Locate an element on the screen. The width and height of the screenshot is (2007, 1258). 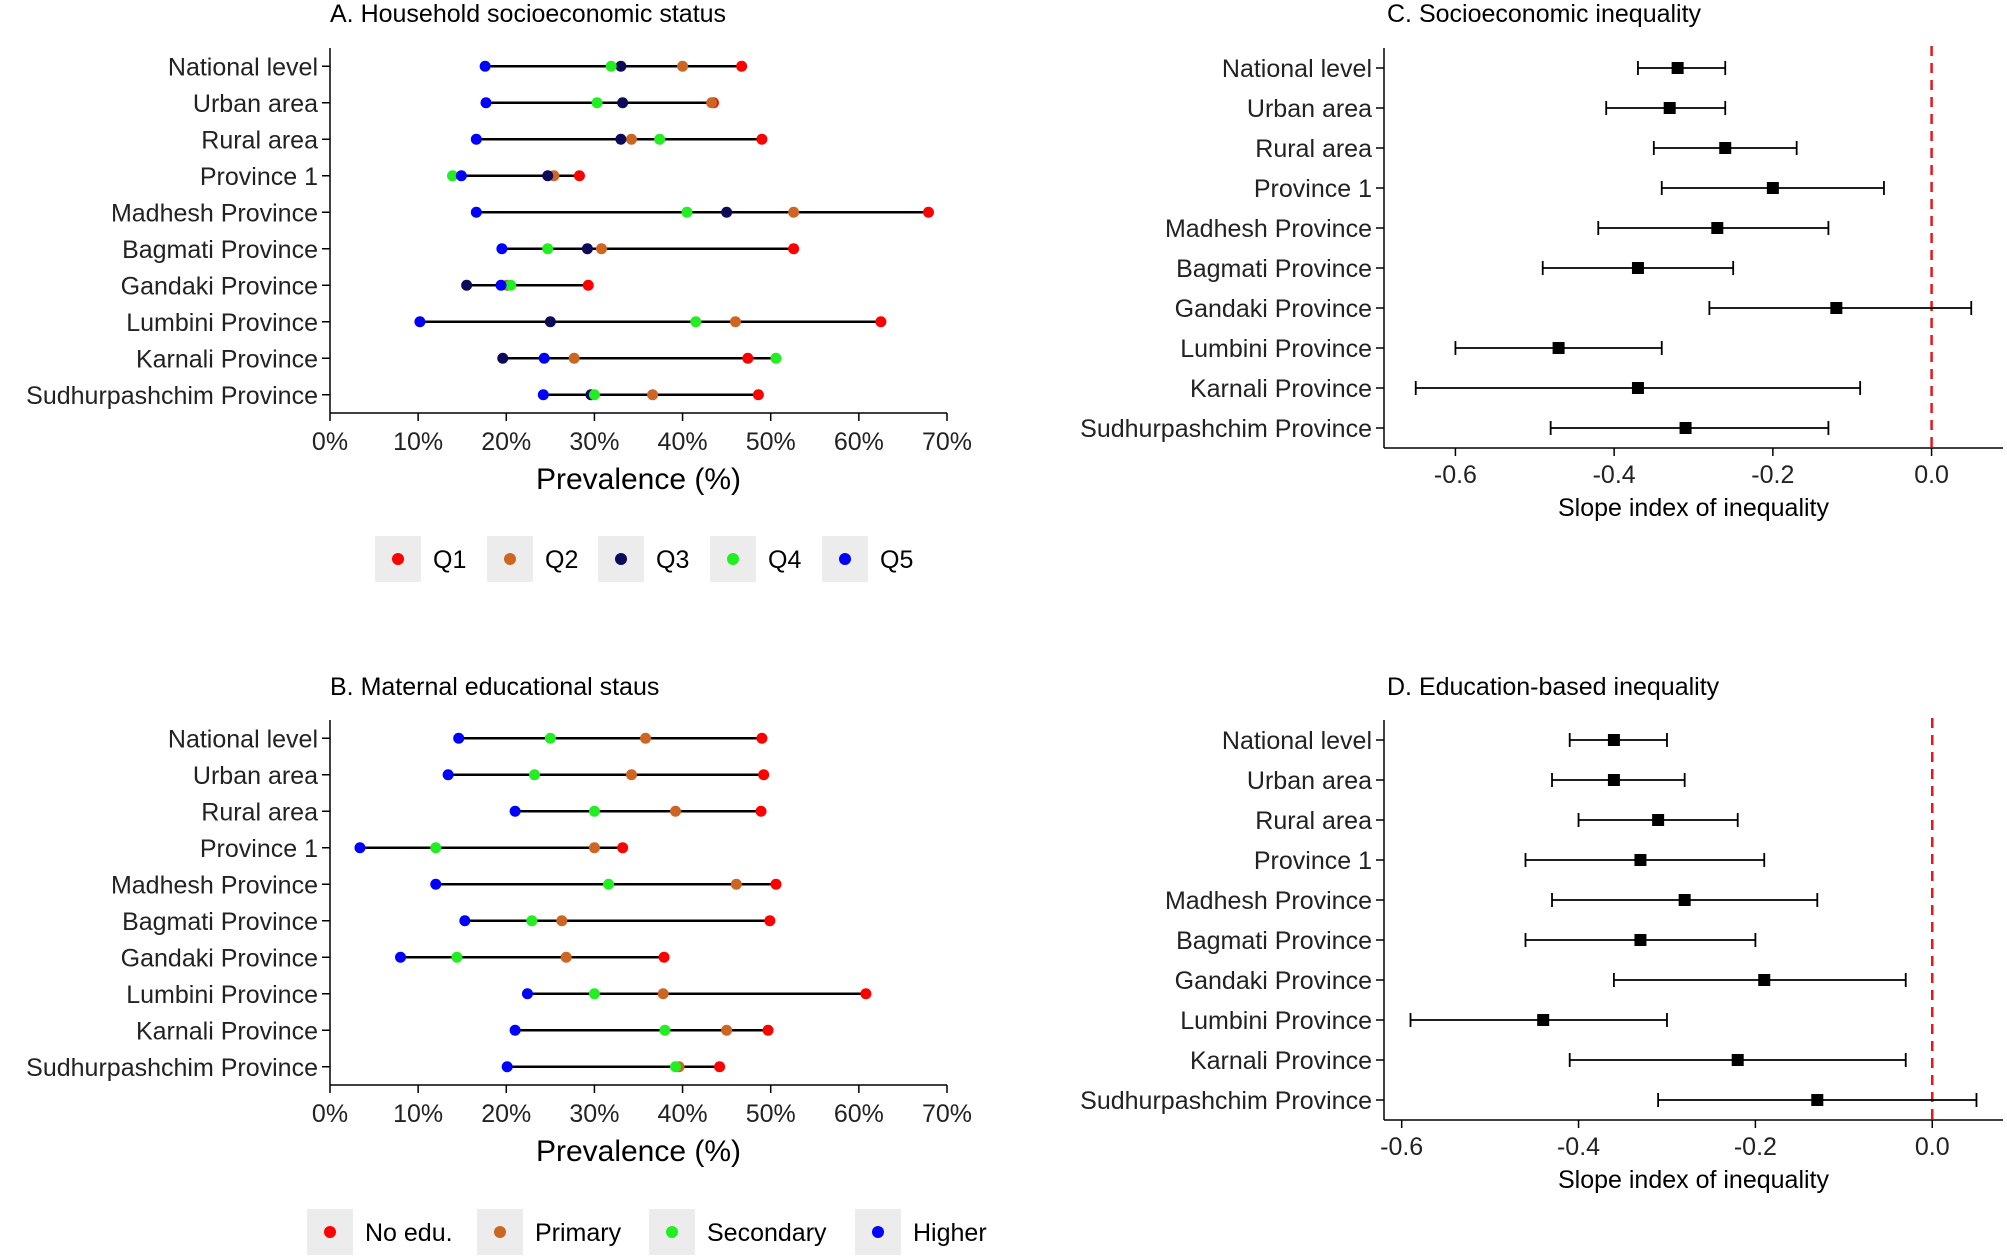
point-q2-madhesh-province is located at coordinates (794, 212).